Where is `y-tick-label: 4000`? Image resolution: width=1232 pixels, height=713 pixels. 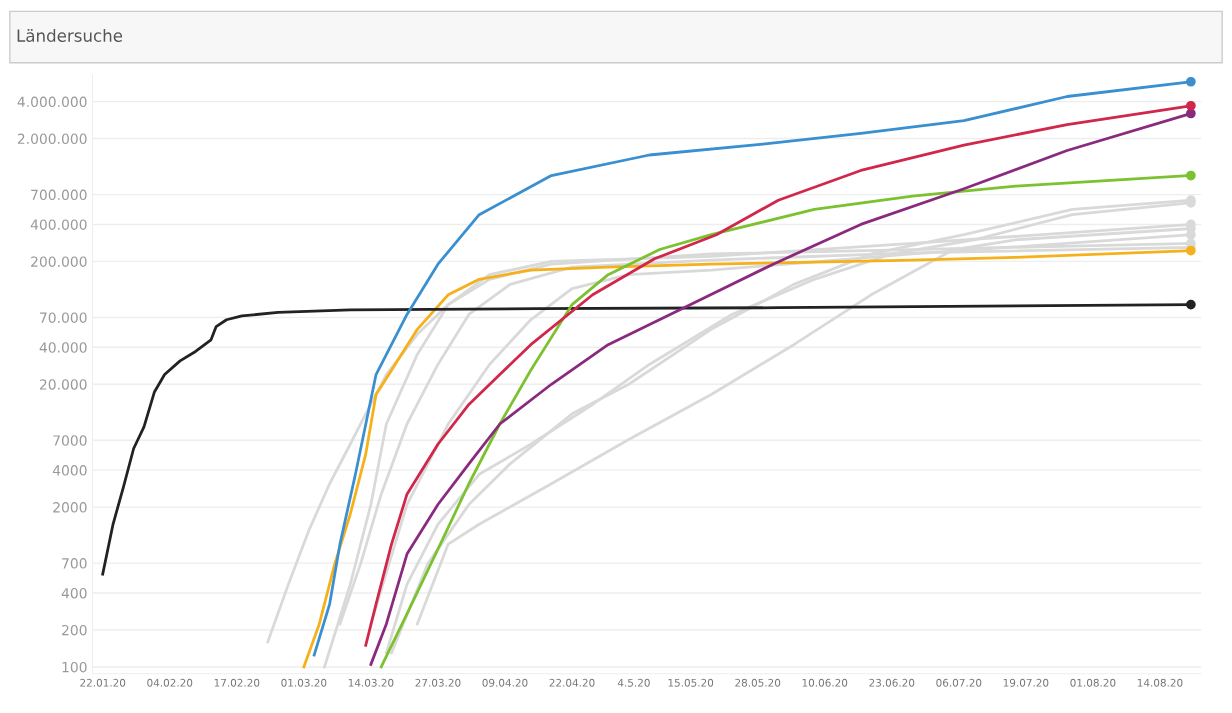
y-tick-label: 4000 is located at coordinates (69, 470).